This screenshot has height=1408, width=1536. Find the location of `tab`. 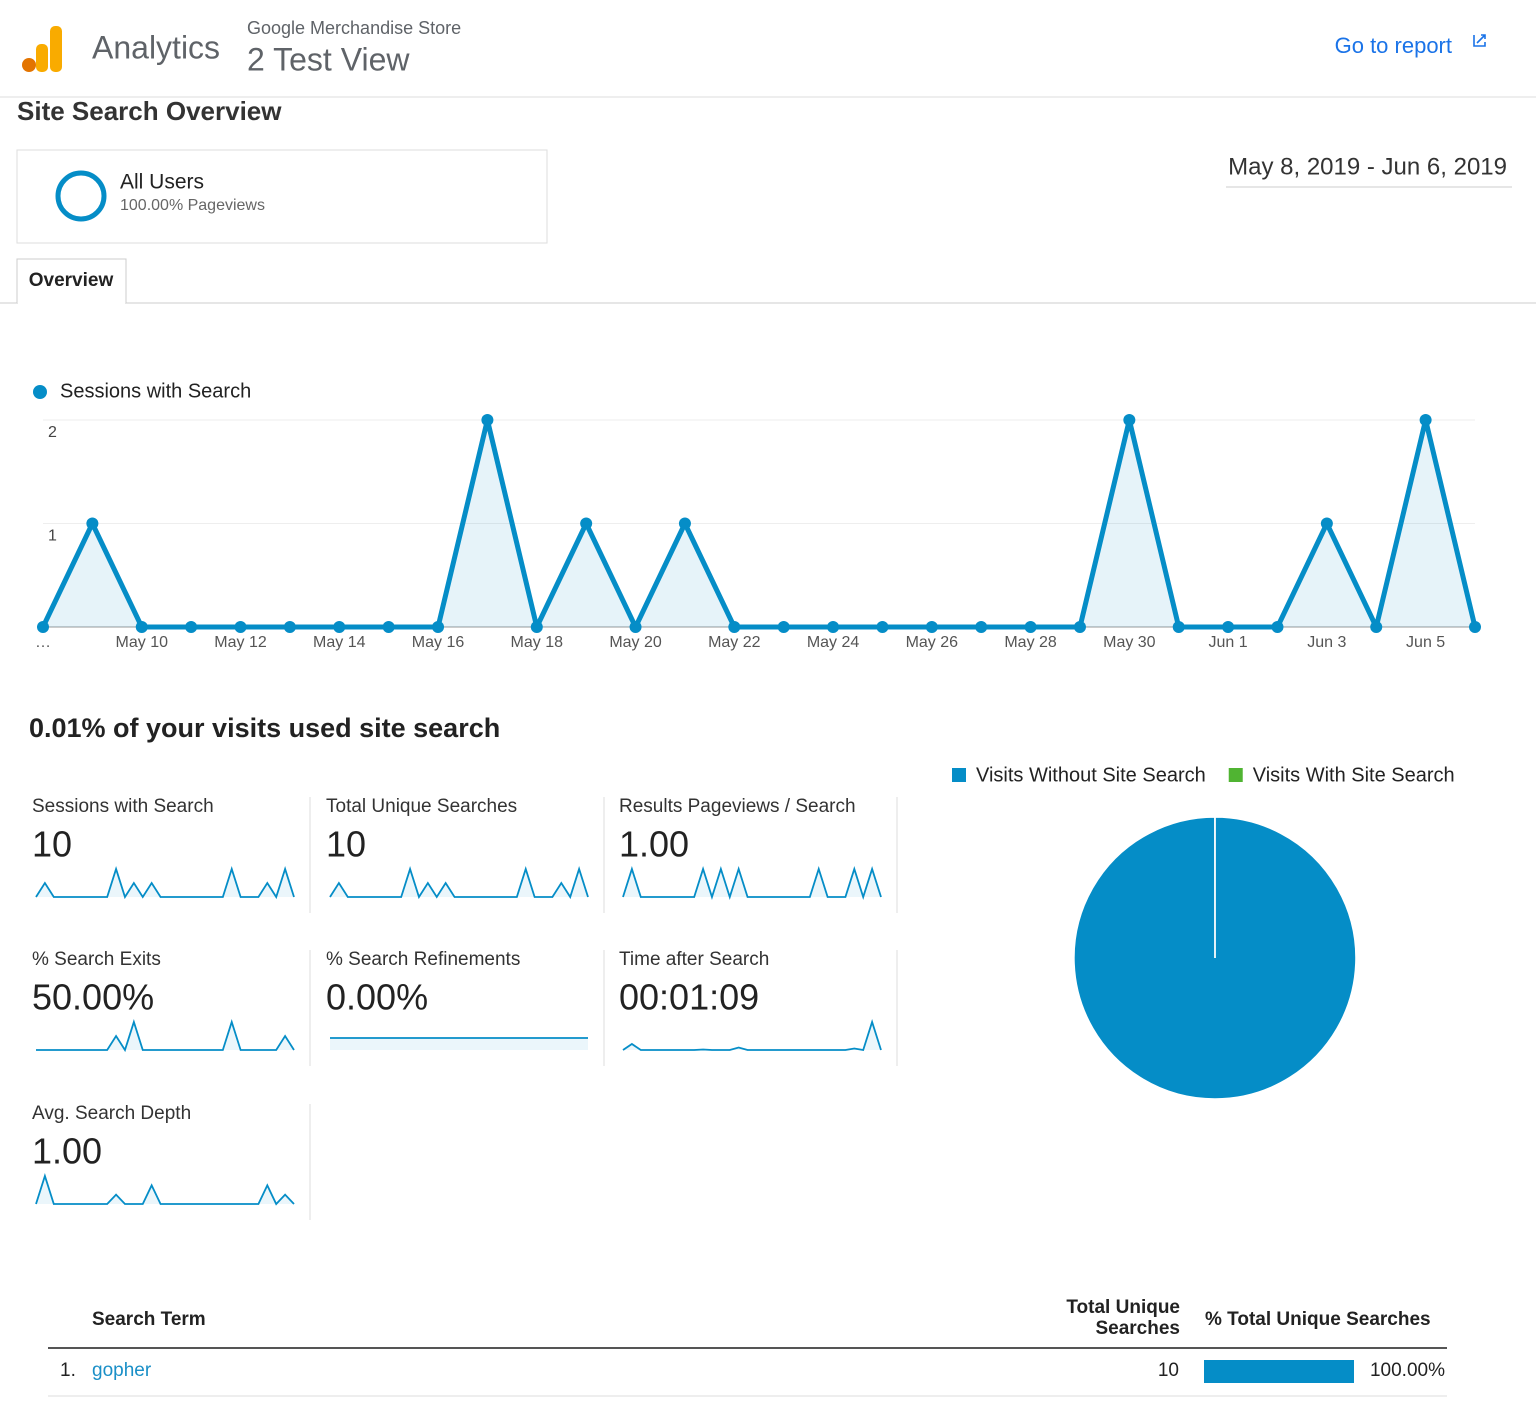

tab is located at coordinates (71, 280).